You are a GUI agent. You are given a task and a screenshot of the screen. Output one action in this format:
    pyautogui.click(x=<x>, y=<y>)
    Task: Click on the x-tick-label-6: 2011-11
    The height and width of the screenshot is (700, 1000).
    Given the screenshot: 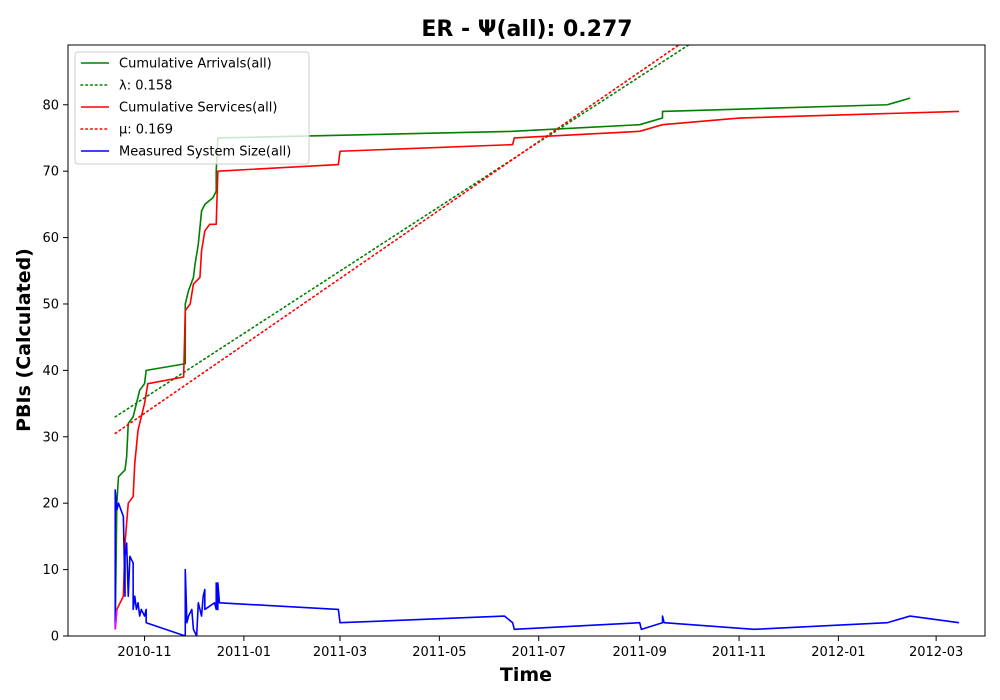 What is the action you would take?
    pyautogui.click(x=739, y=652)
    